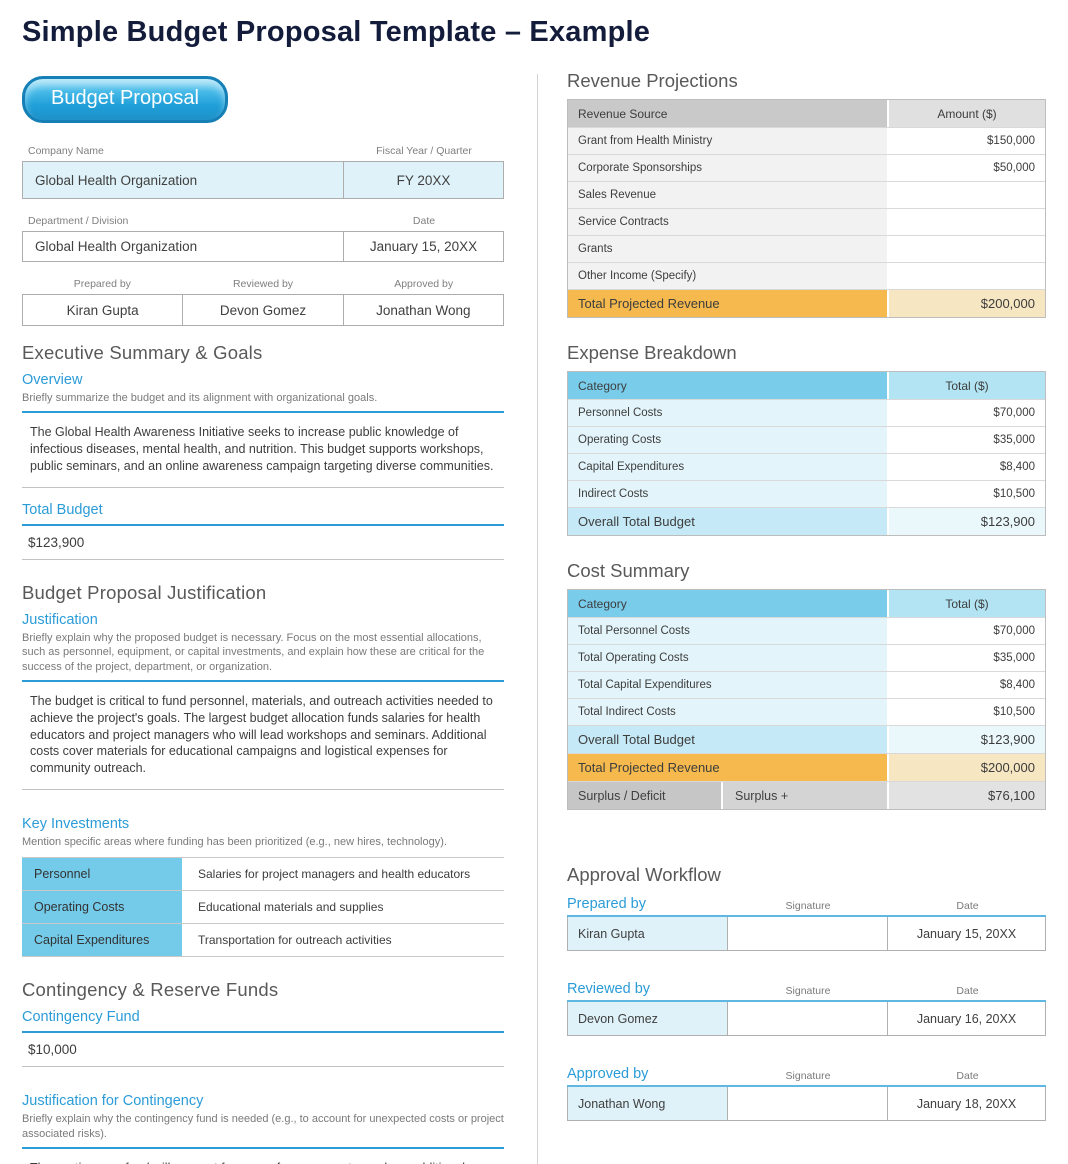 This screenshot has width=1068, height=1164. Describe the element at coordinates (52, 1050) in the screenshot. I see `contingency-fund-value: $10,000` at that location.